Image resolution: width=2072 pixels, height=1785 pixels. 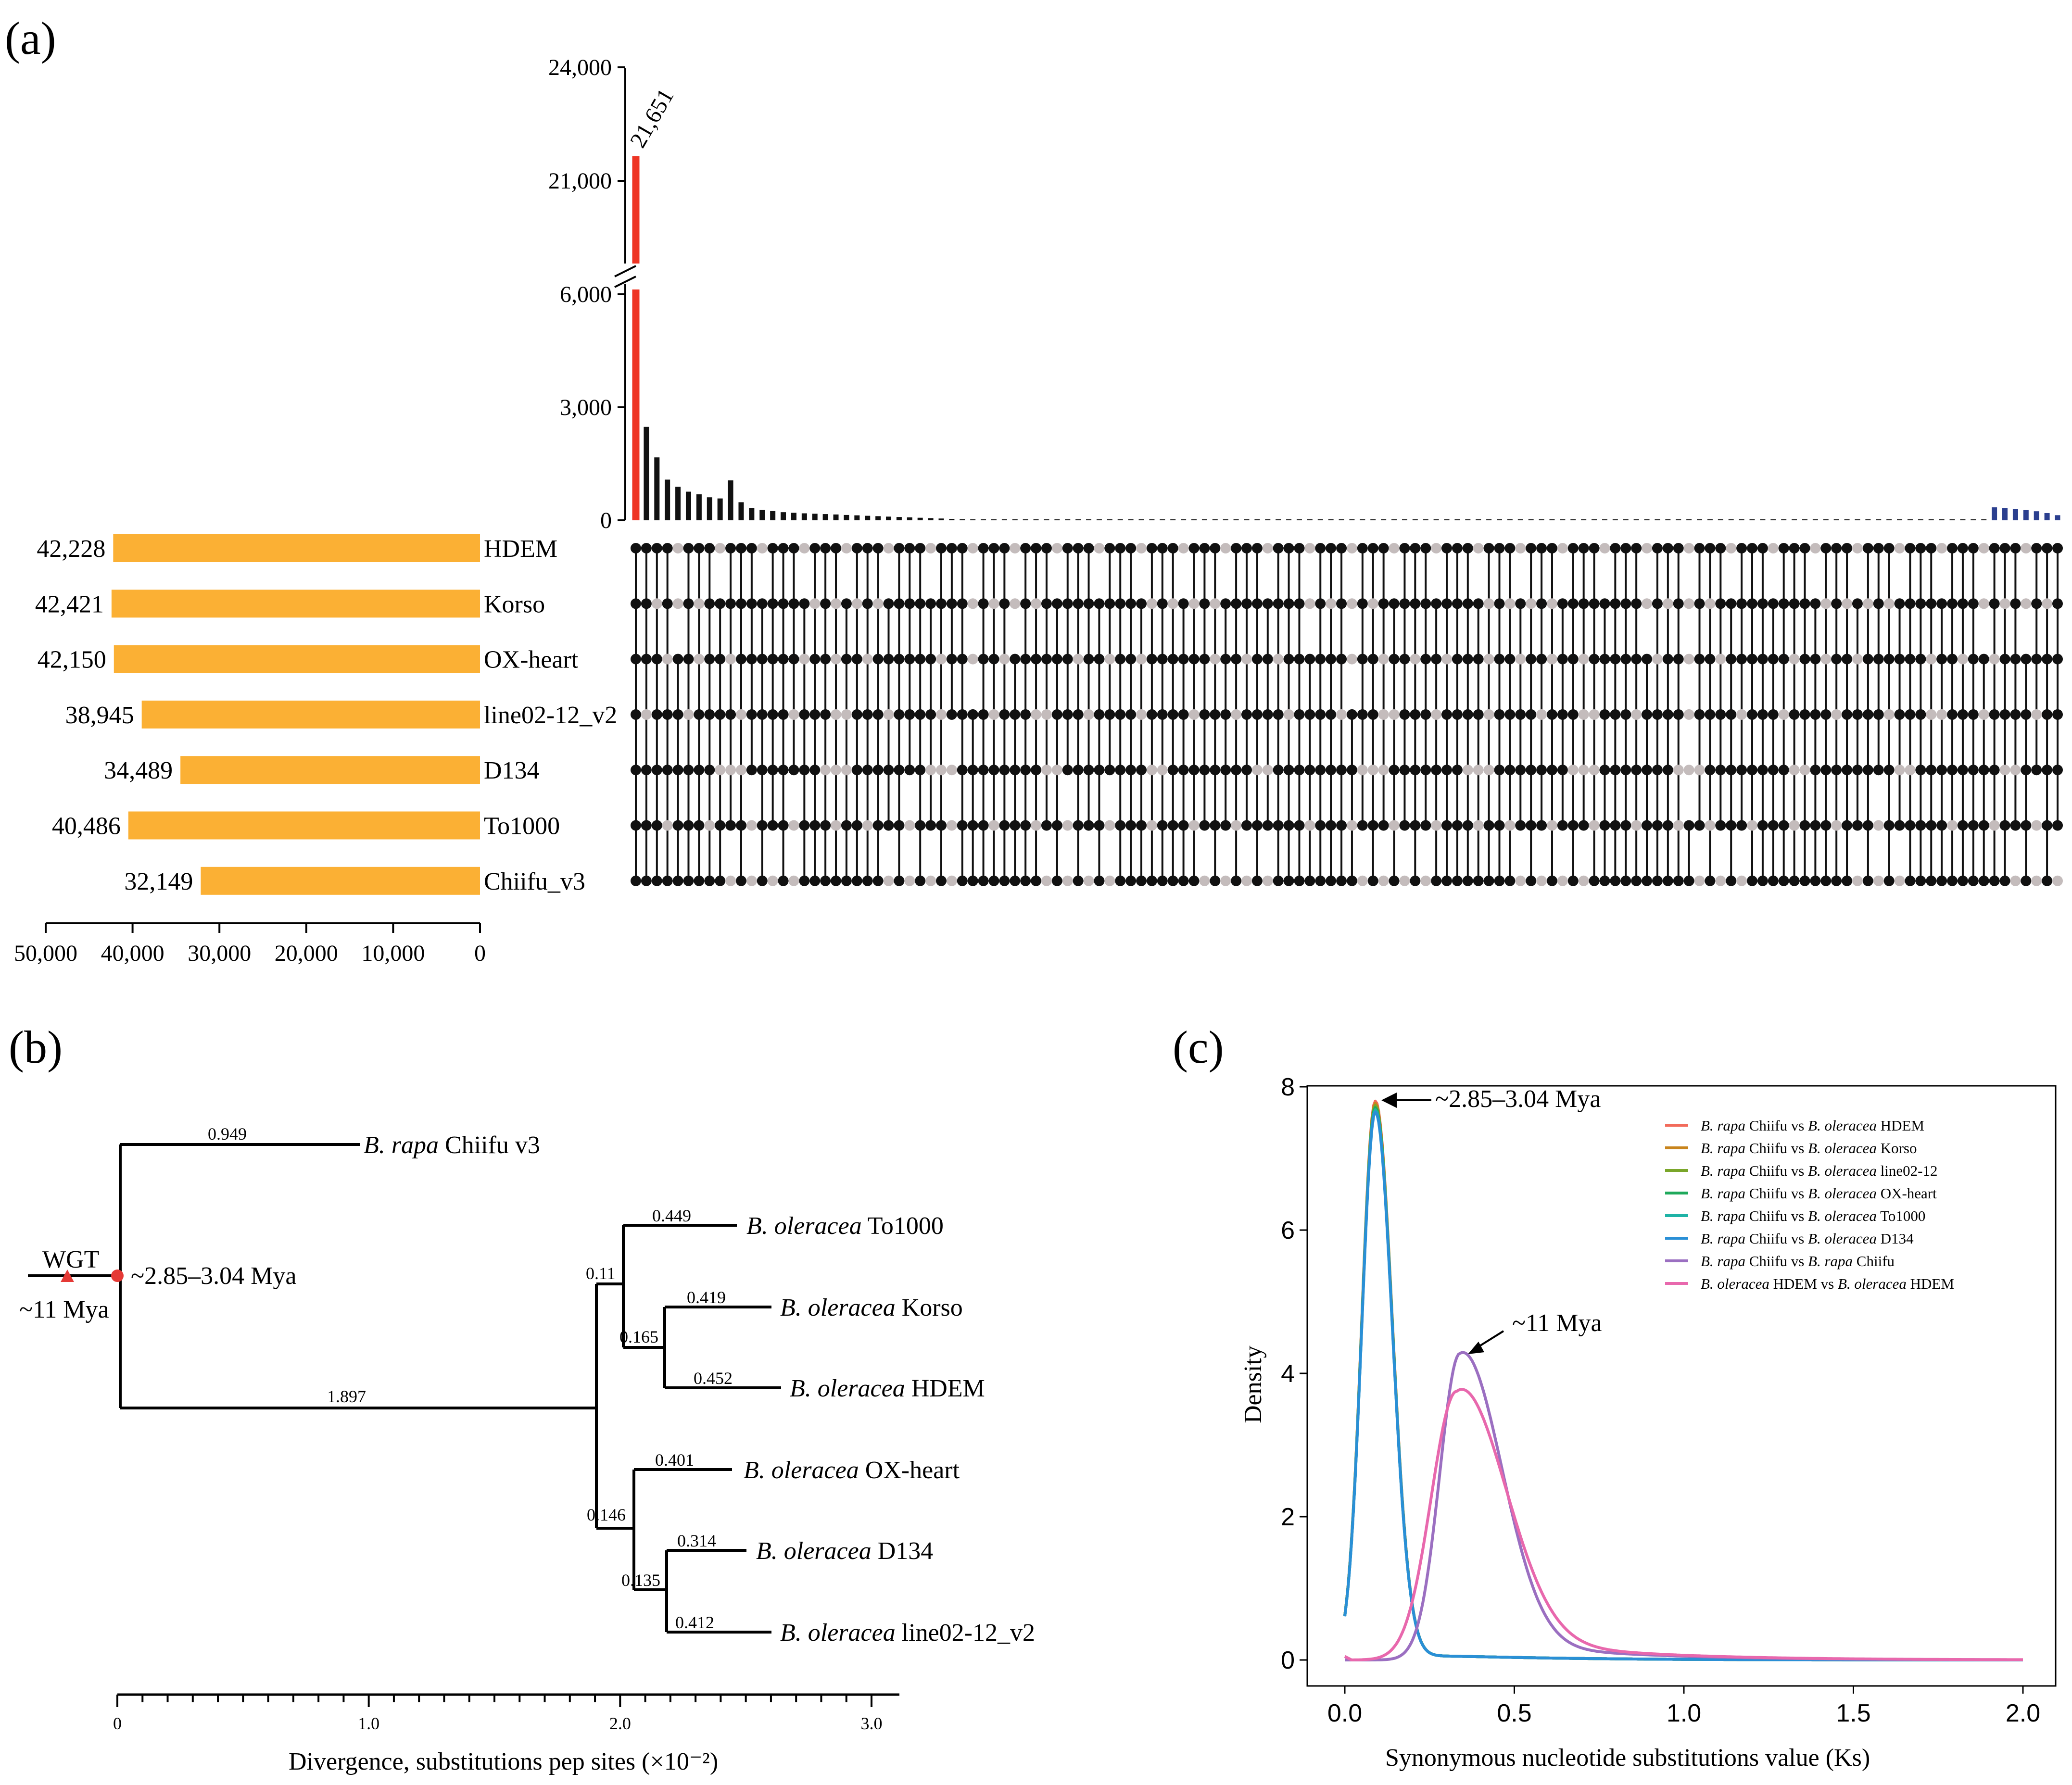 What do you see at coordinates (1907, 1193) in the screenshot?
I see `legend-text-part: OX-heart` at bounding box center [1907, 1193].